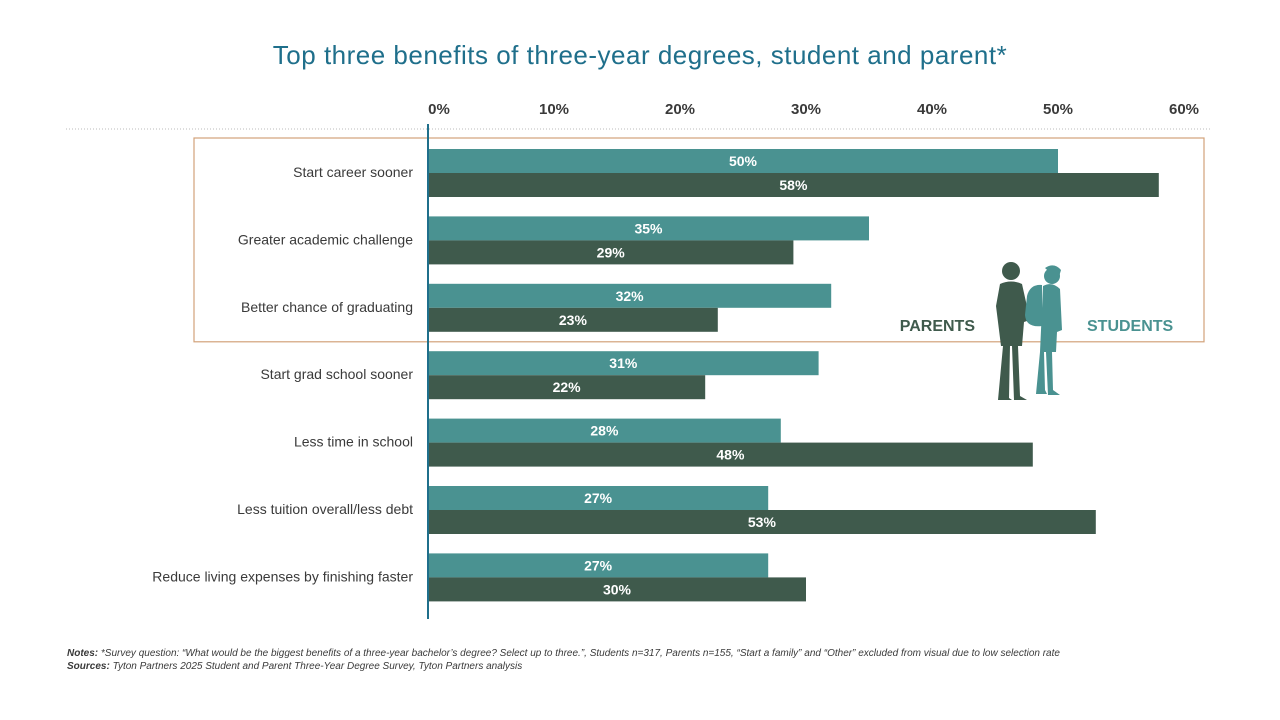 The image size is (1280, 720). What do you see at coordinates (325, 509) in the screenshot?
I see `category-label: Less tuition overall/less debt` at bounding box center [325, 509].